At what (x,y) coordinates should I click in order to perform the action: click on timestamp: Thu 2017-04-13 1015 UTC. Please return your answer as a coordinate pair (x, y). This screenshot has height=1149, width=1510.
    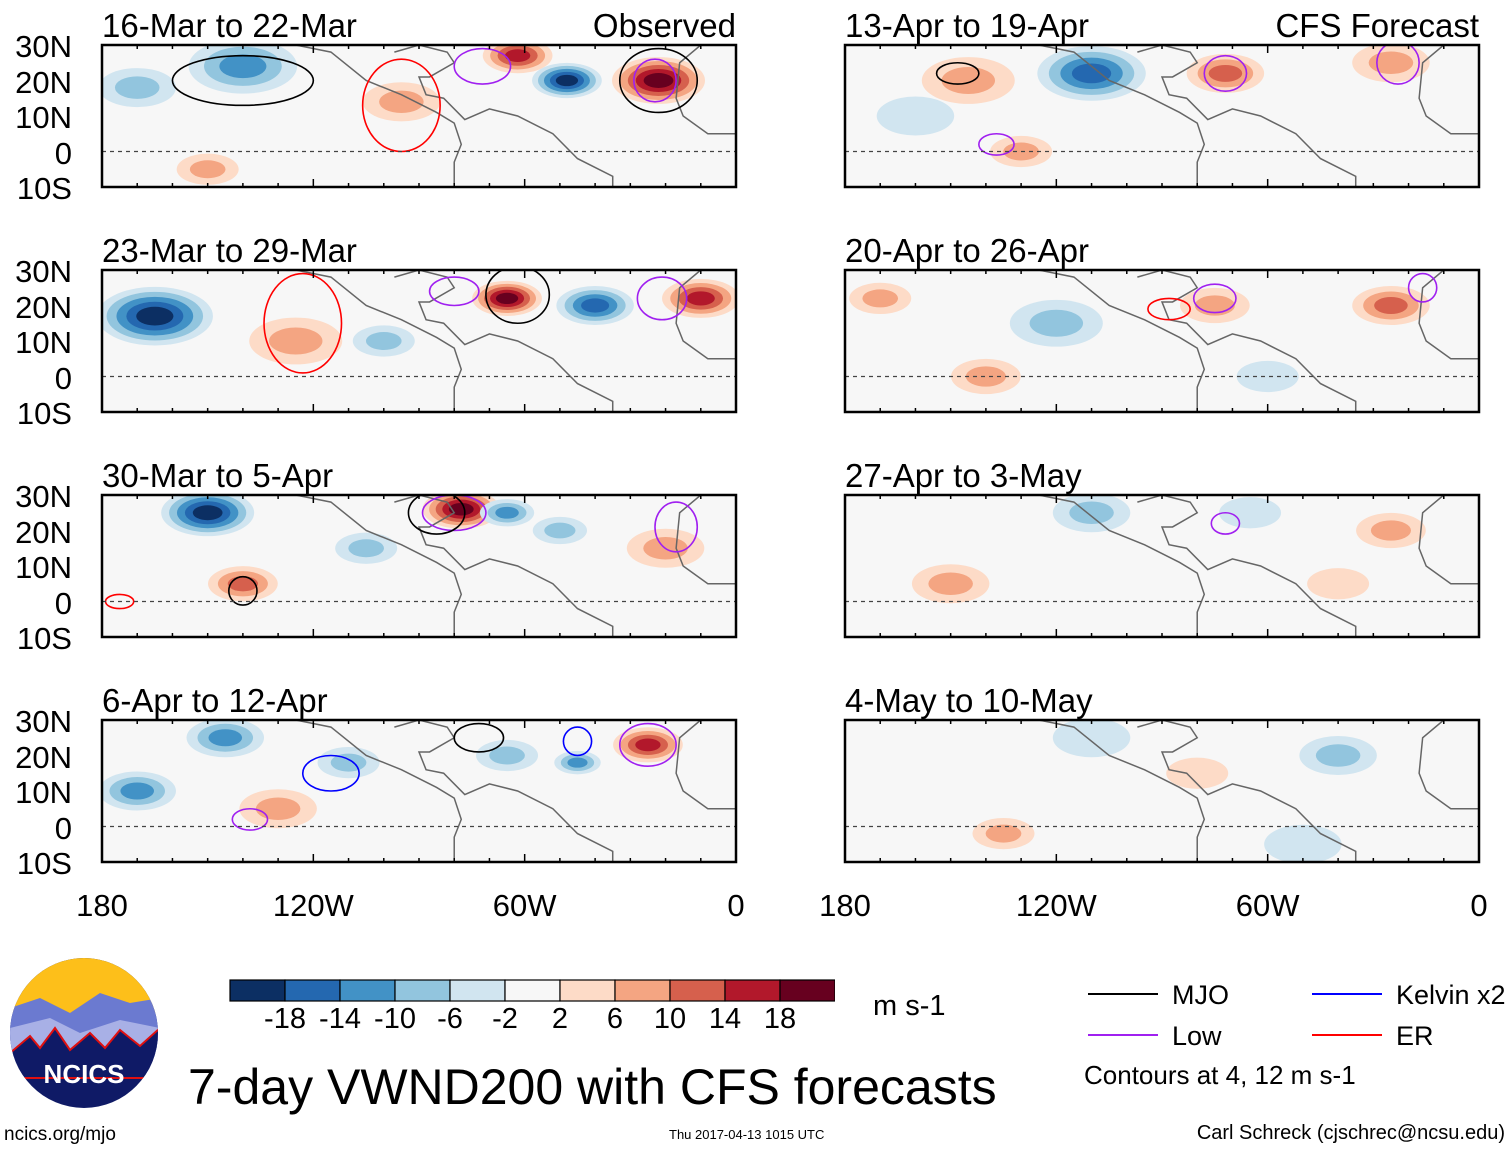
    Looking at the image, I should click on (747, 1134).